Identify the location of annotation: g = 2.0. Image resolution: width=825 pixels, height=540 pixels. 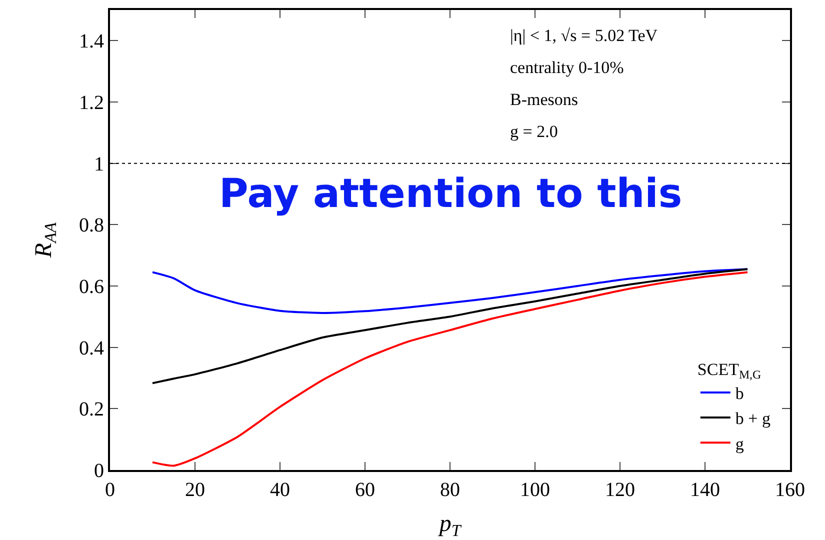
(534, 131).